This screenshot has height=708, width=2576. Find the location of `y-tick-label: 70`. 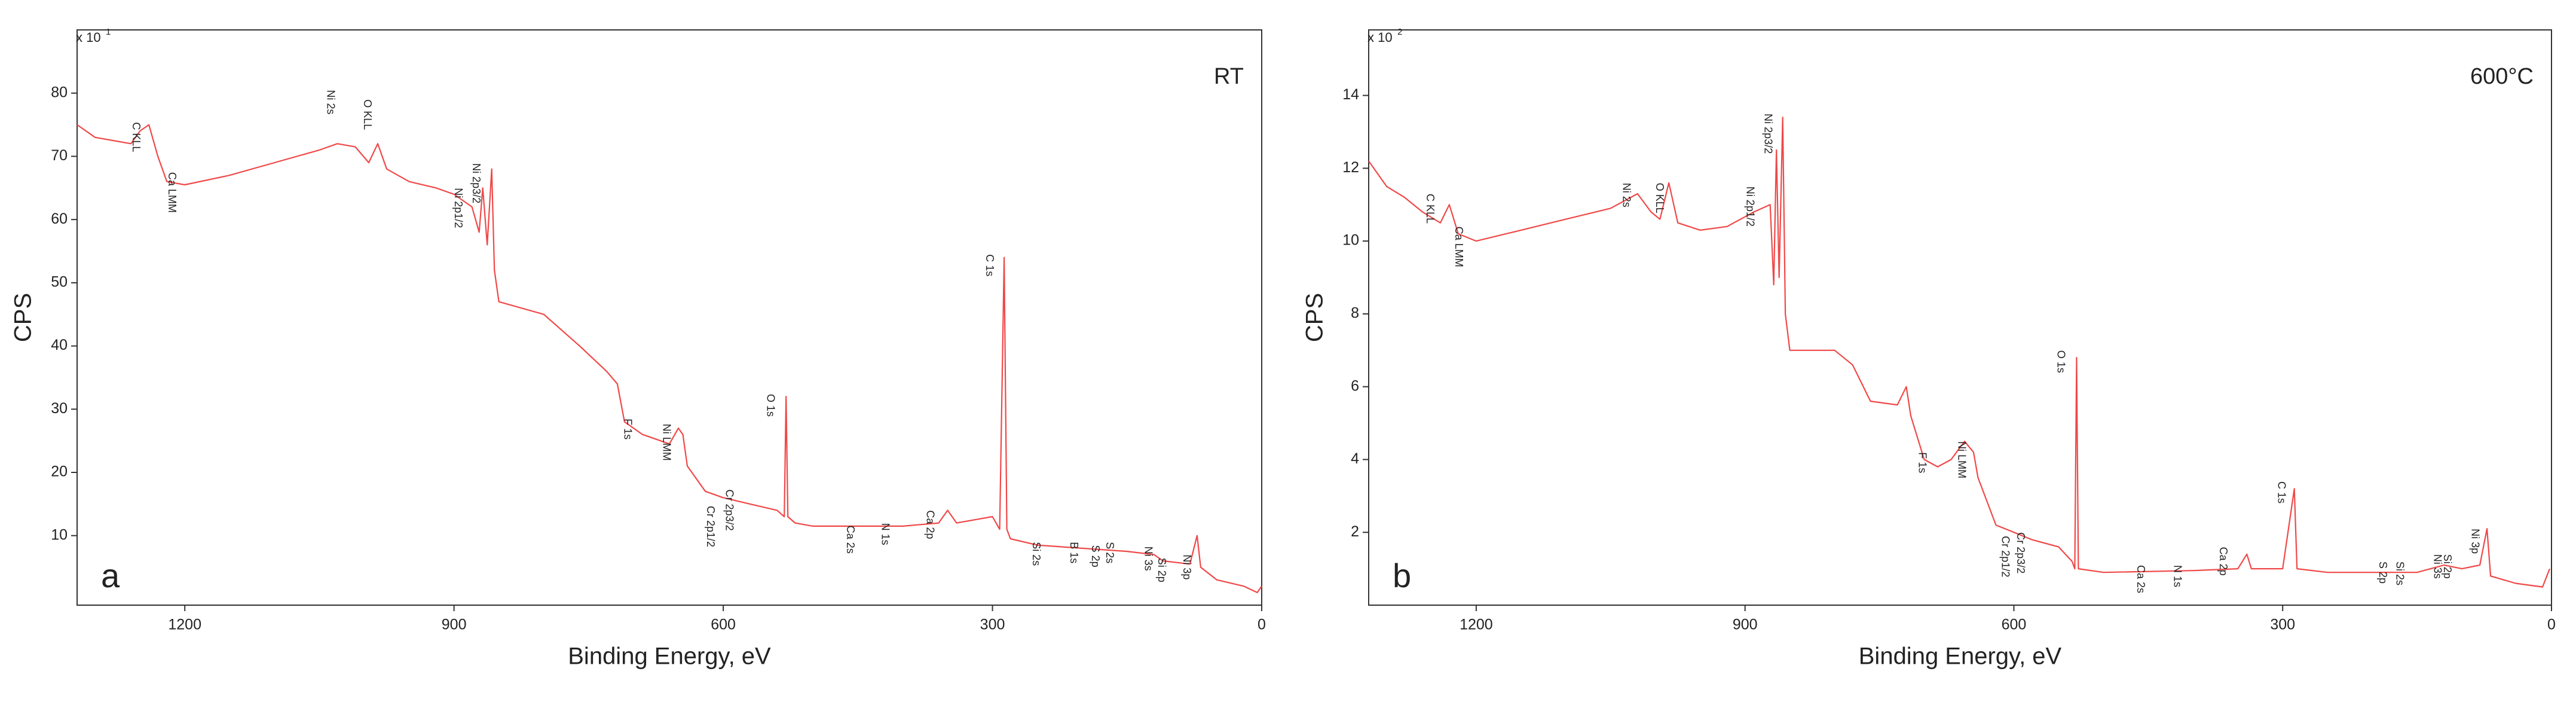

y-tick-label: 70 is located at coordinates (59, 156).